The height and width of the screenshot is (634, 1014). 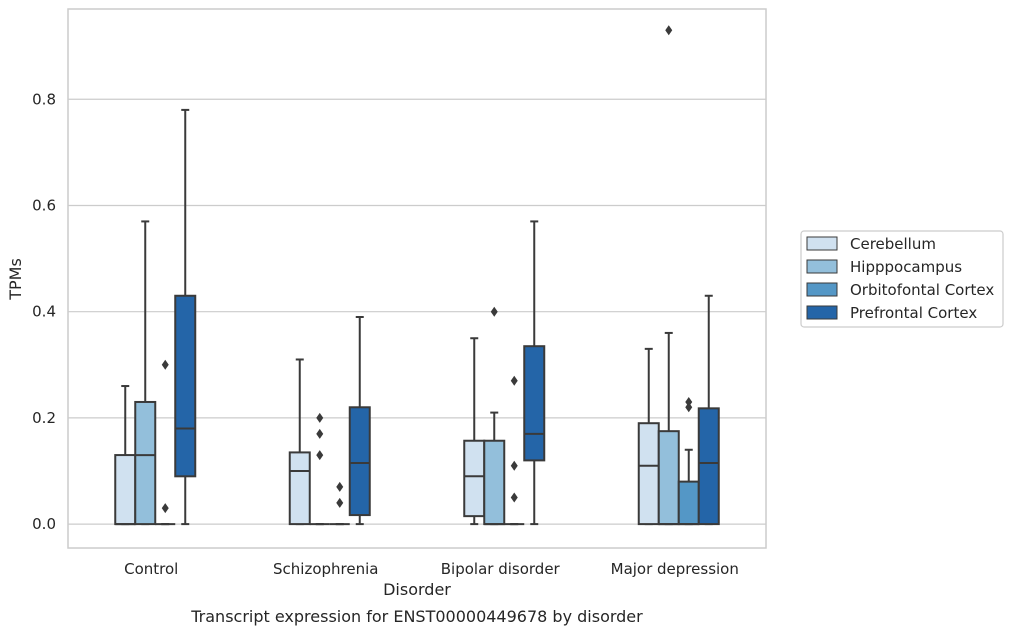 I want to click on x-axis-title: Disorder, so click(x=417, y=589).